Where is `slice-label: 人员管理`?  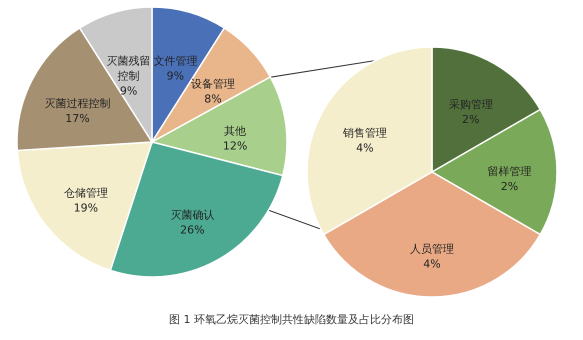 slice-label: 人员管理 is located at coordinates (432, 249).